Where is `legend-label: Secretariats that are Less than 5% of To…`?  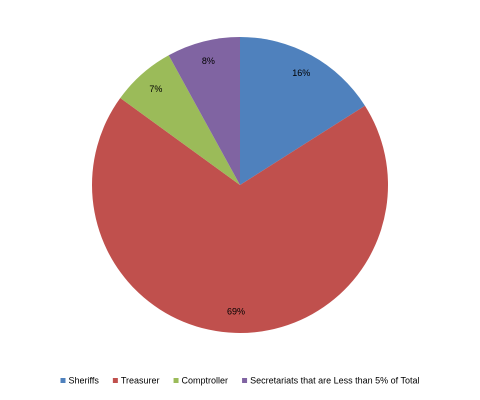 legend-label: Secretariats that are Less than 5% of To… is located at coordinates (334, 380).